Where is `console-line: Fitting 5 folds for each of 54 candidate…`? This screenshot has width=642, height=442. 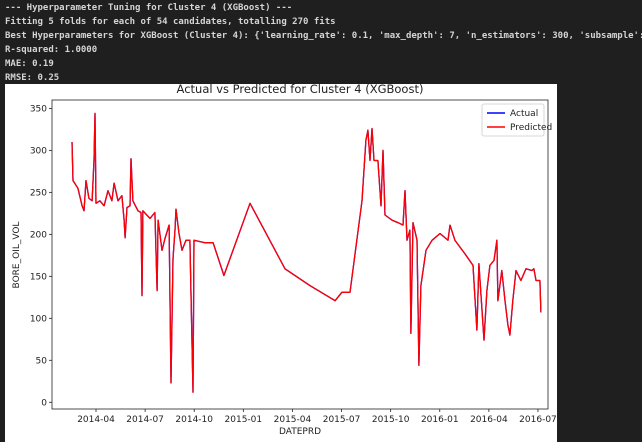 console-line: Fitting 5 folds for each of 54 candidate… is located at coordinates (170, 22).